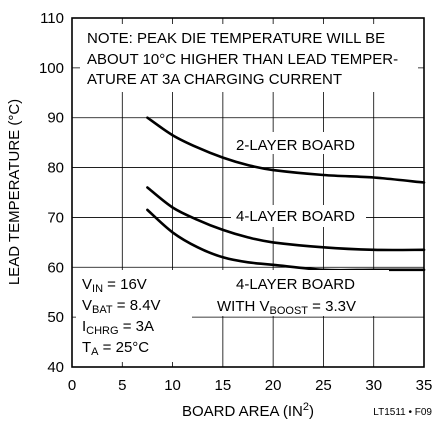 This screenshot has height=423, width=436. I want to click on figure-id: LT1511 • F09, so click(402, 412).